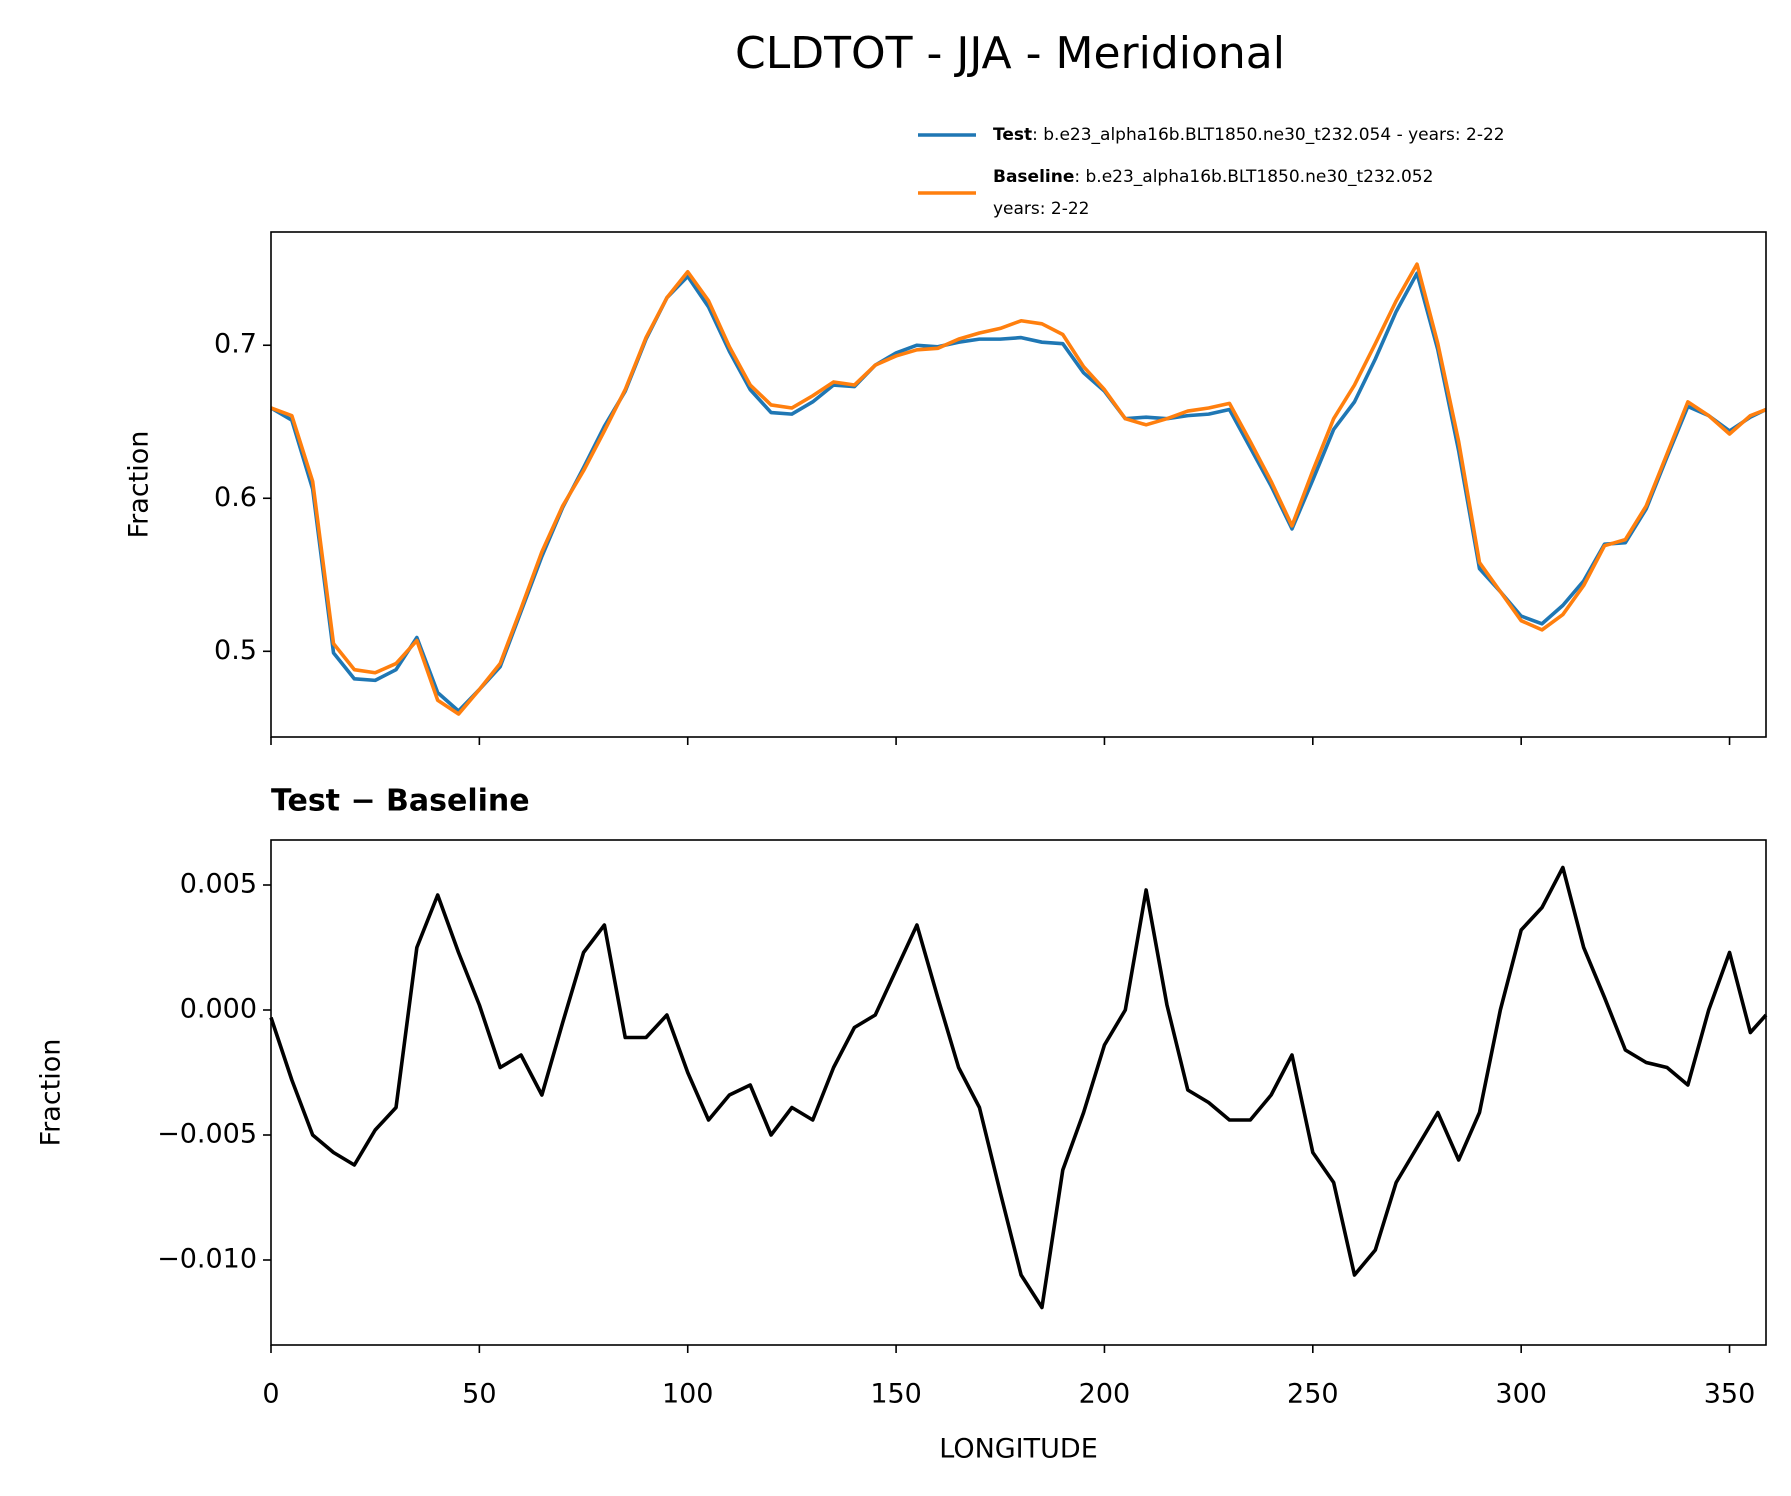  Describe the element at coordinates (235, 650) in the screenshot. I see `y-tick-label: 0.5` at that location.